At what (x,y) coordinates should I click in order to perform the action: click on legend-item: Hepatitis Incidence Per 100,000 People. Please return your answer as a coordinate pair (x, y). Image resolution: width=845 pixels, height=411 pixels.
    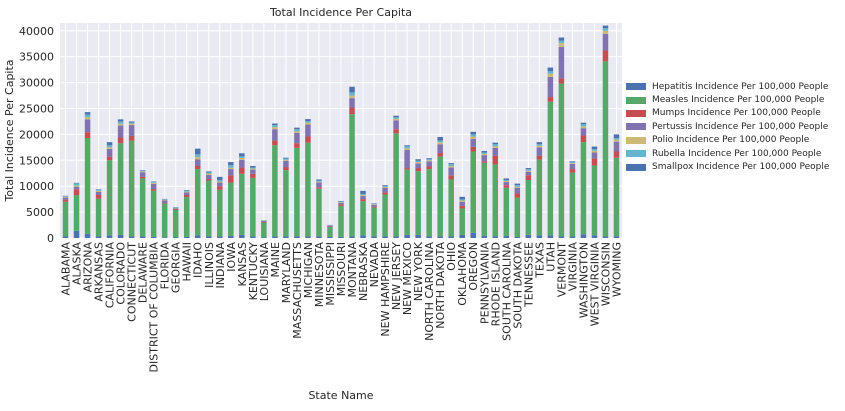
    Looking at the image, I should click on (732, 86).